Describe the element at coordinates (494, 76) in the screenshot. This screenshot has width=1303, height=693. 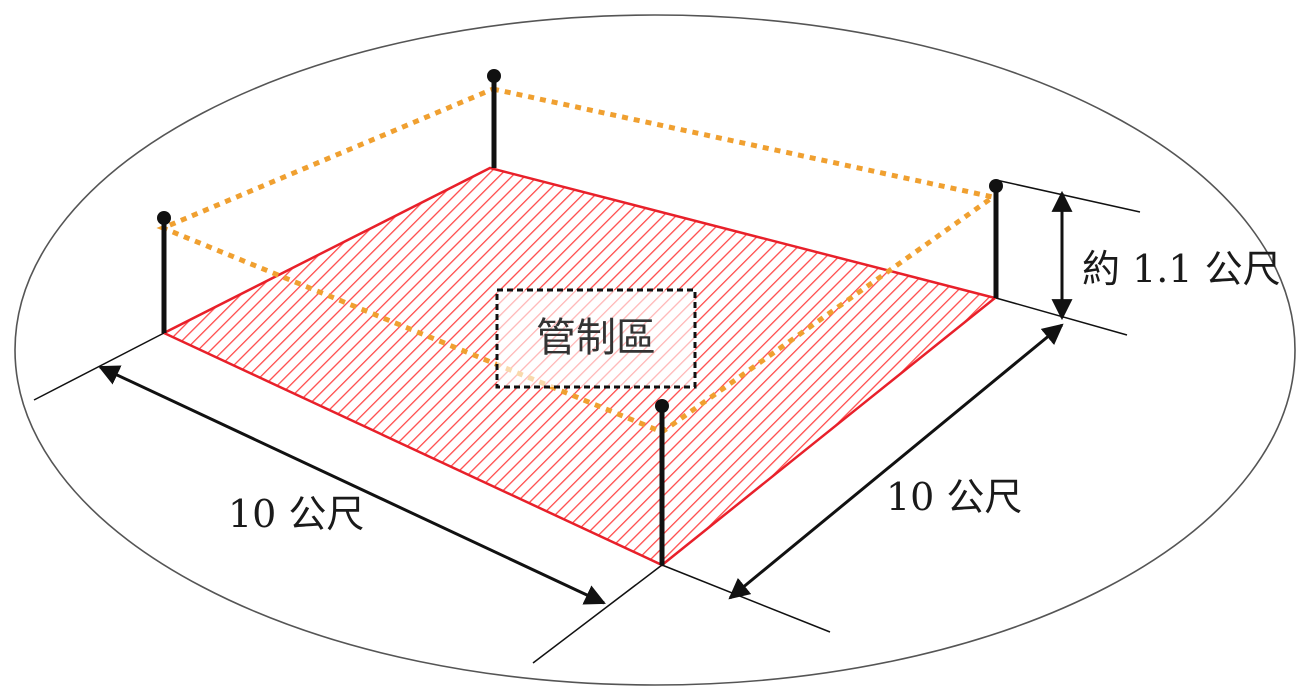
I see `post-back-cap` at that location.